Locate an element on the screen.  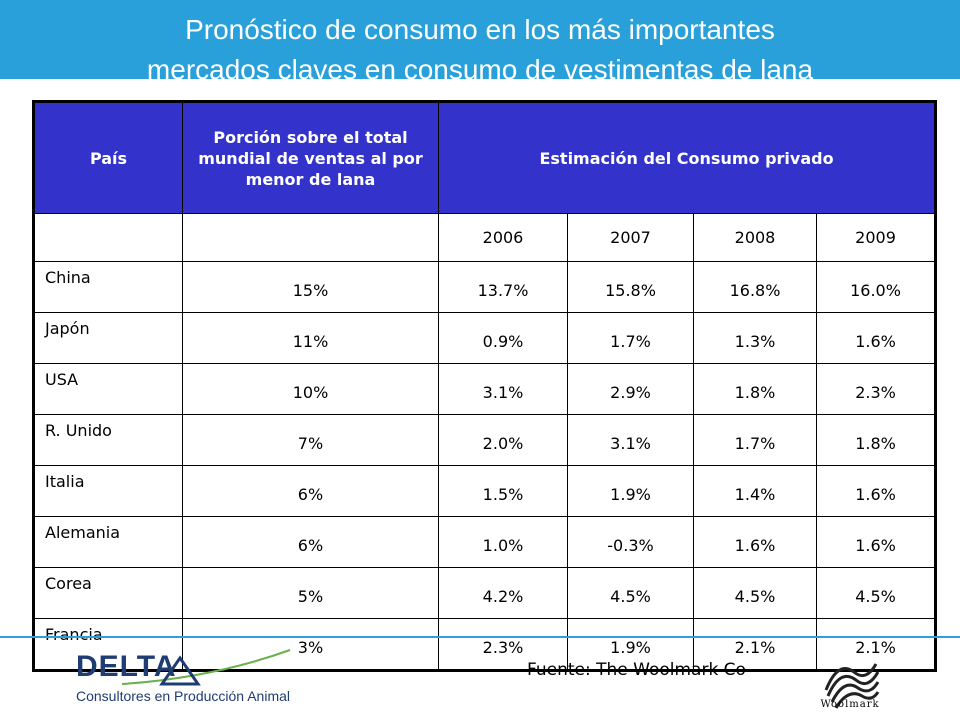
value-cell: 1.0% is located at coordinates (503, 542).